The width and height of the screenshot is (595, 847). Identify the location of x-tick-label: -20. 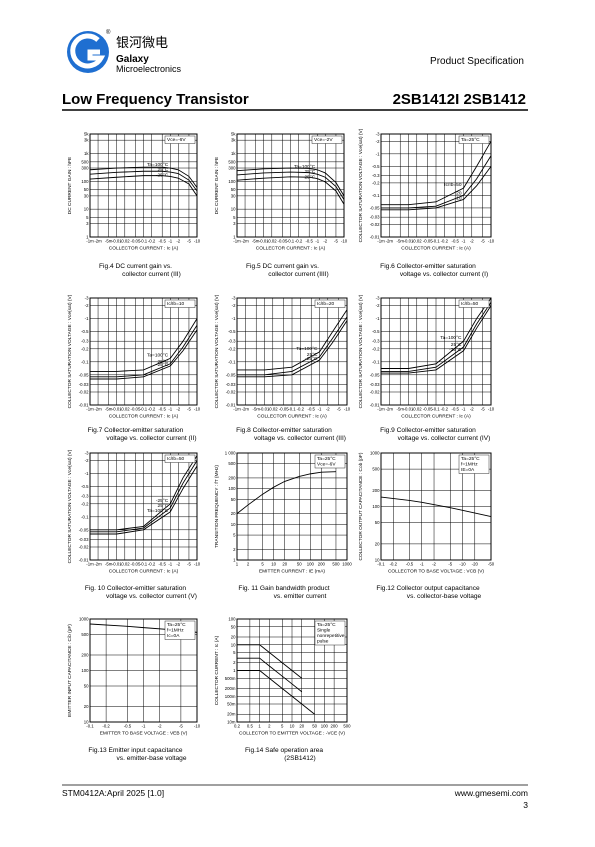
(475, 564).